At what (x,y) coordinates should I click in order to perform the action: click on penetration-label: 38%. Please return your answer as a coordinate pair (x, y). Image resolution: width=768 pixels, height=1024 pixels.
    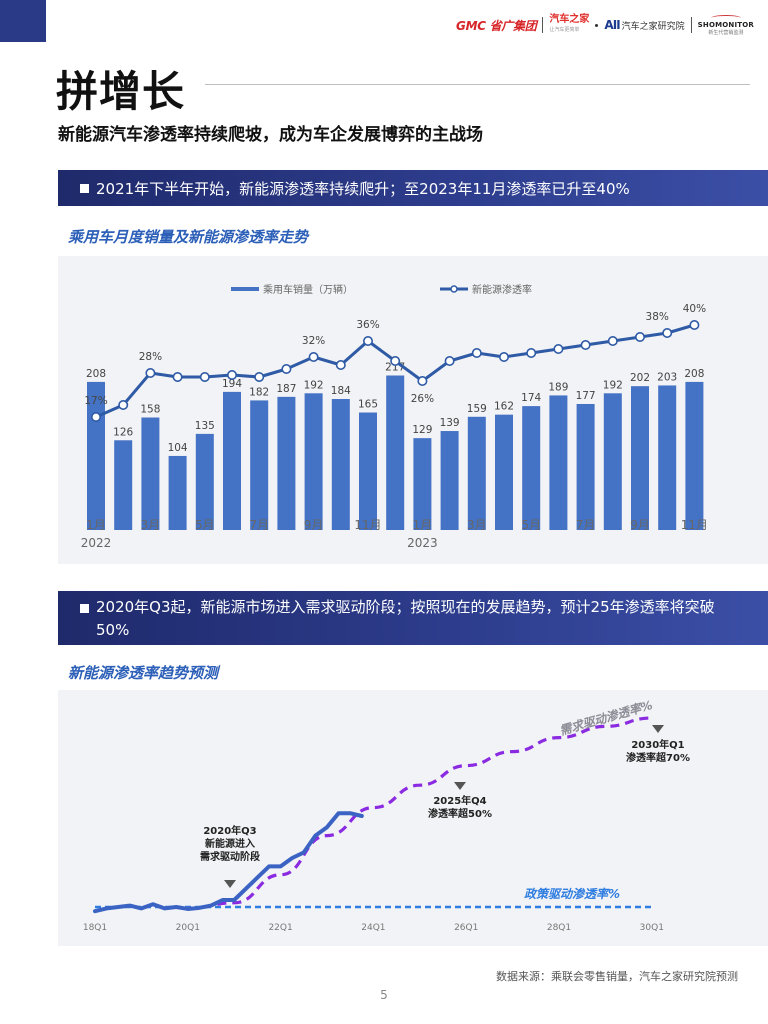
    Looking at the image, I should click on (657, 317).